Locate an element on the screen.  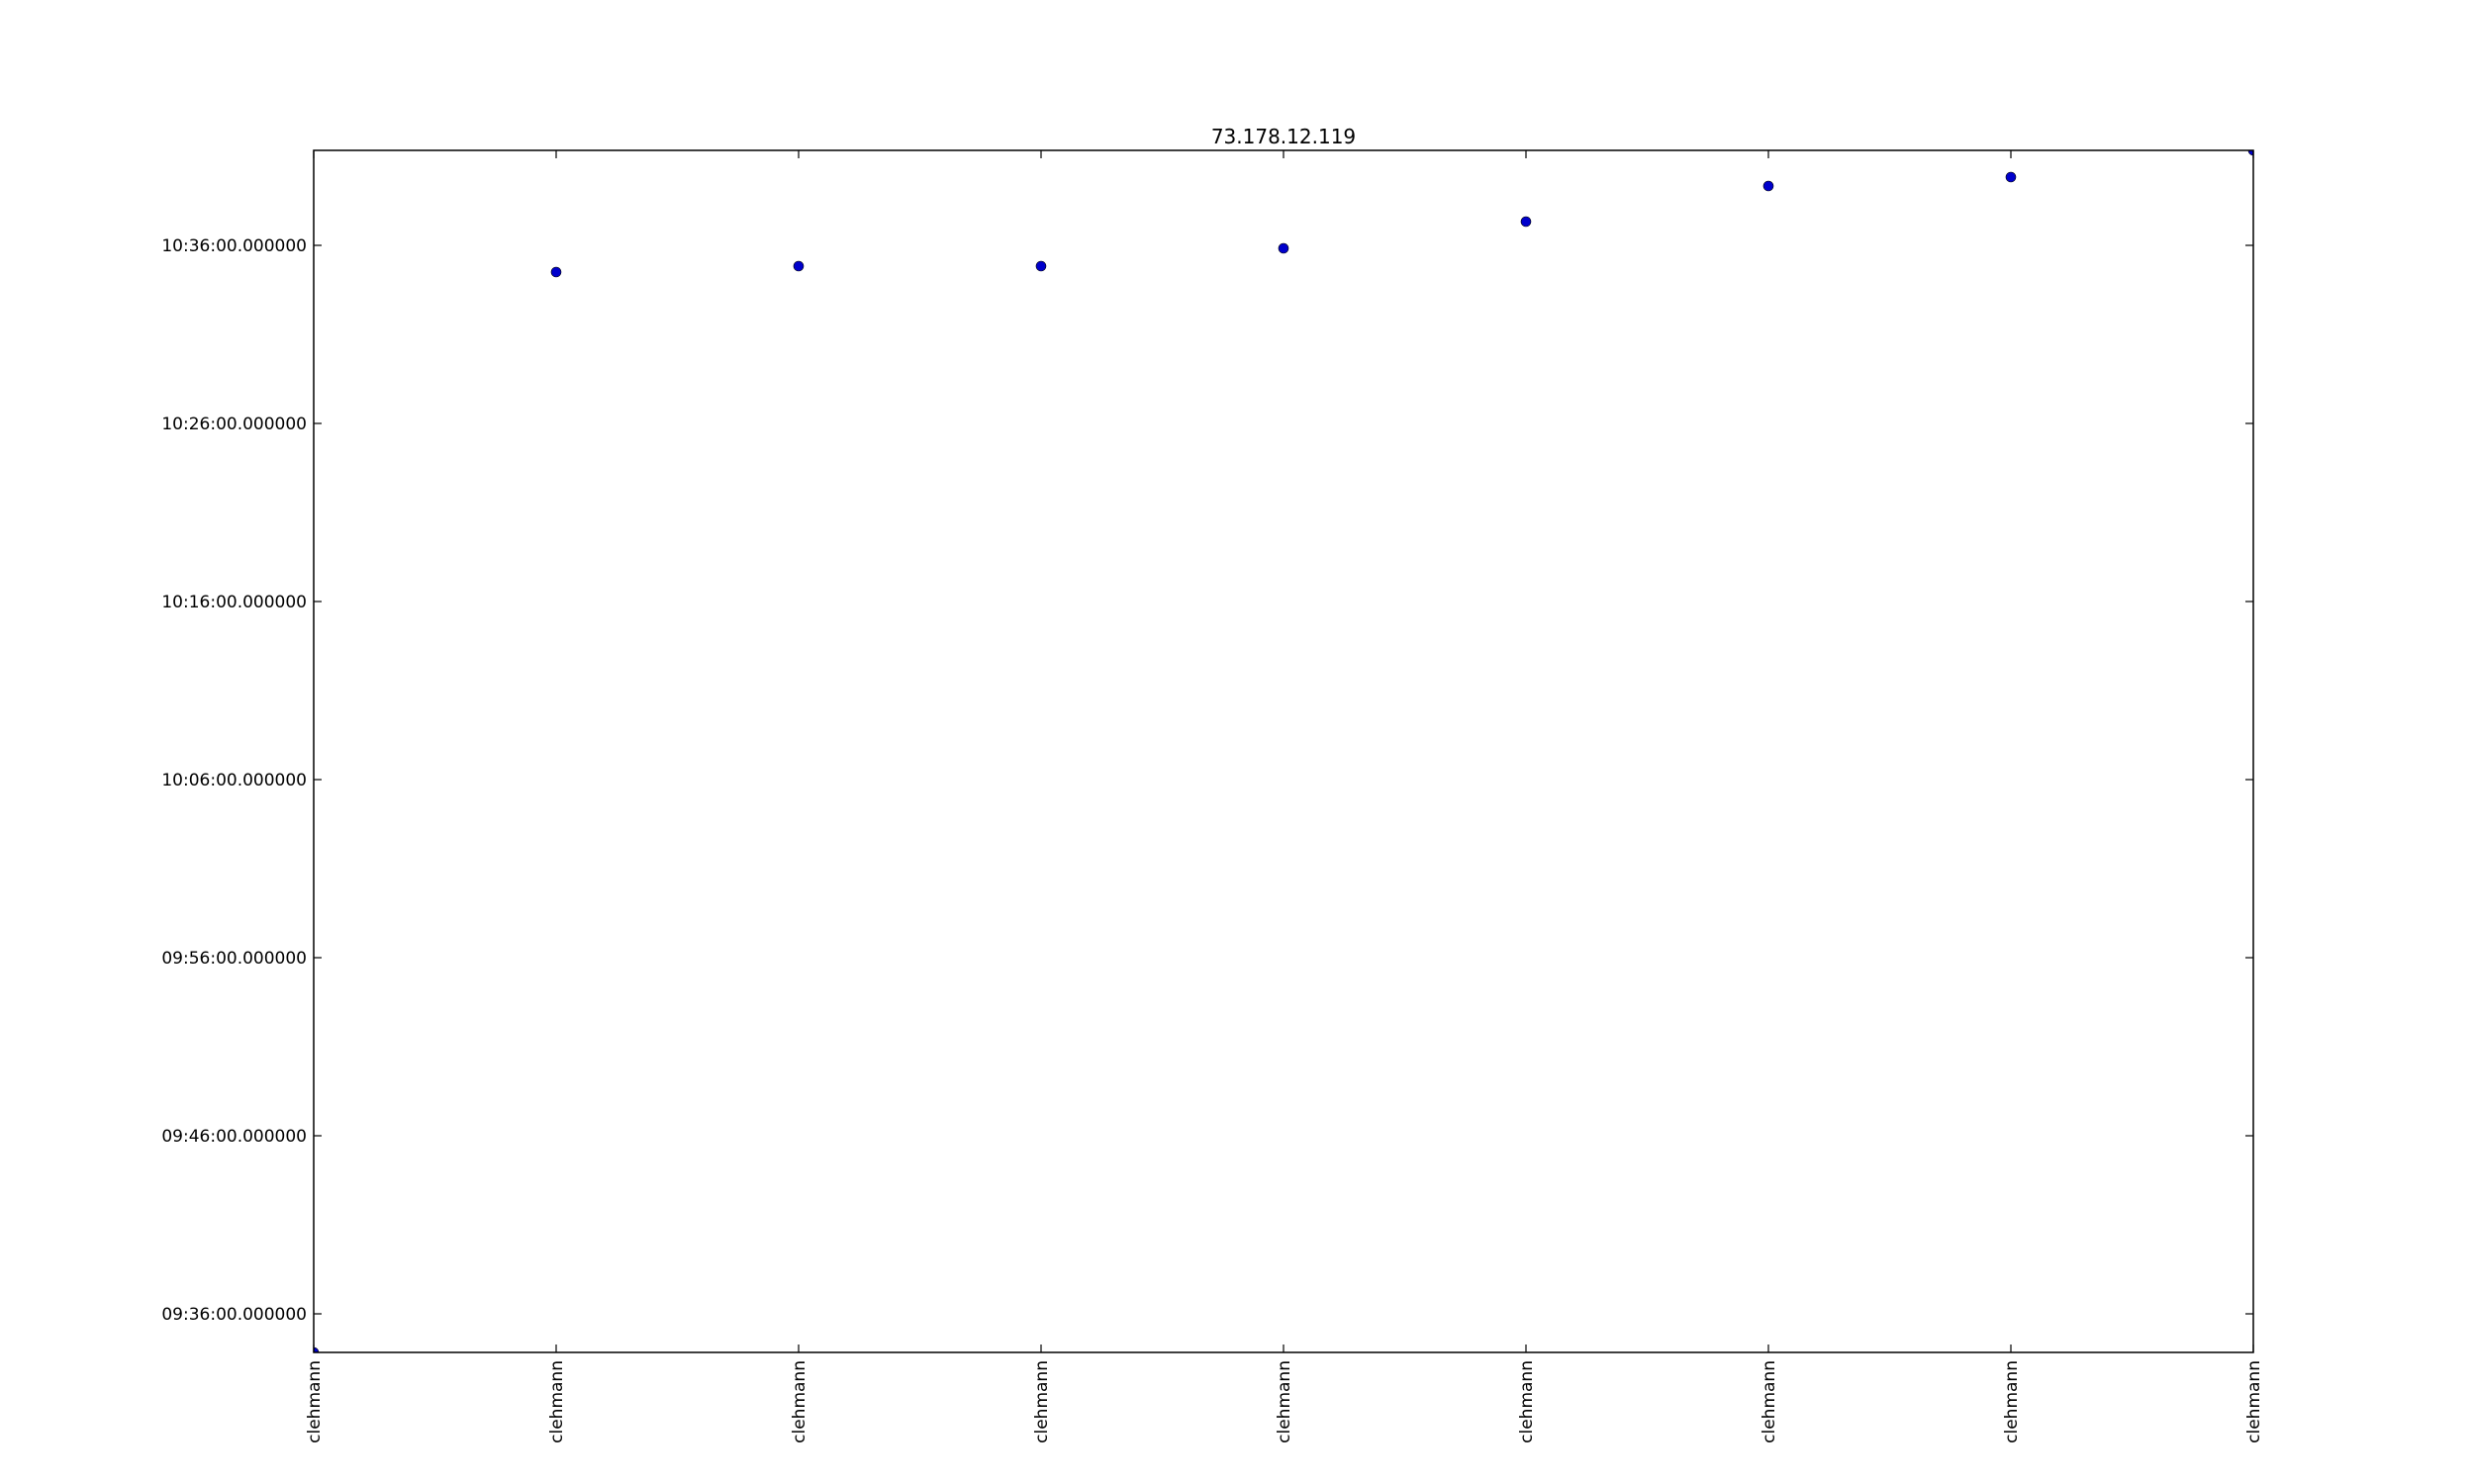
y-tick-label: 10:06:00.000000 is located at coordinates (234, 780).